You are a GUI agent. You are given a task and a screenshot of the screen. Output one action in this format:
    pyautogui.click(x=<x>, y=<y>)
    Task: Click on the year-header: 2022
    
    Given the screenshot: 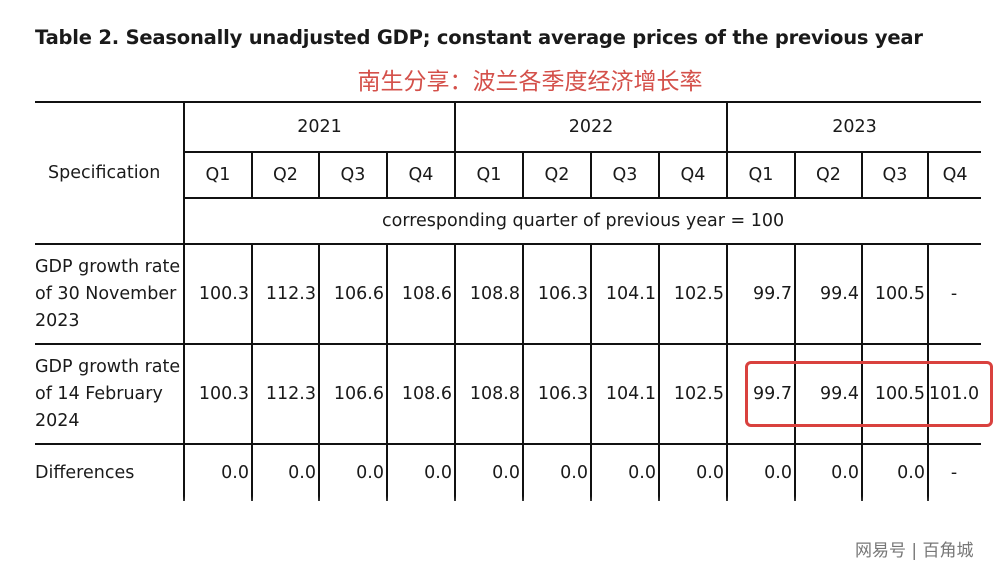 What is the action you would take?
    pyautogui.click(x=590, y=126)
    